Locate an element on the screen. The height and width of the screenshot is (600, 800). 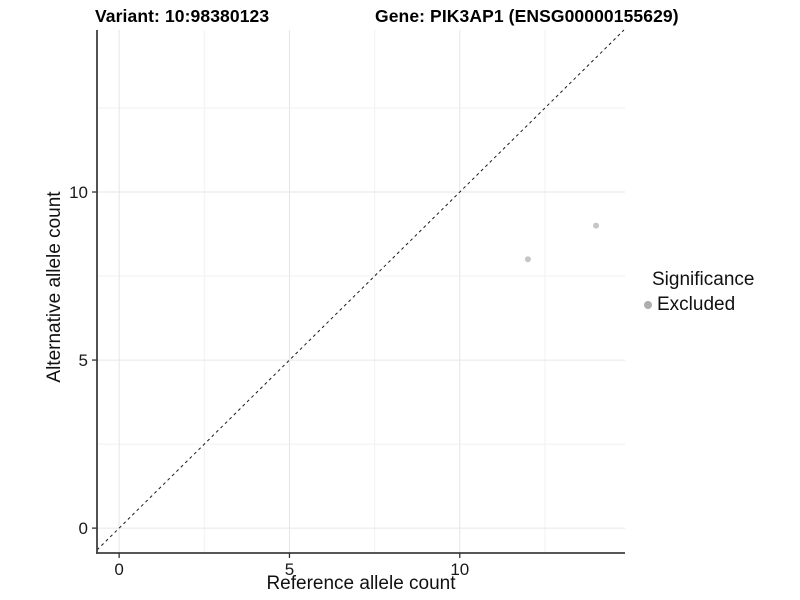
legend-point-icon is located at coordinates (648, 305).